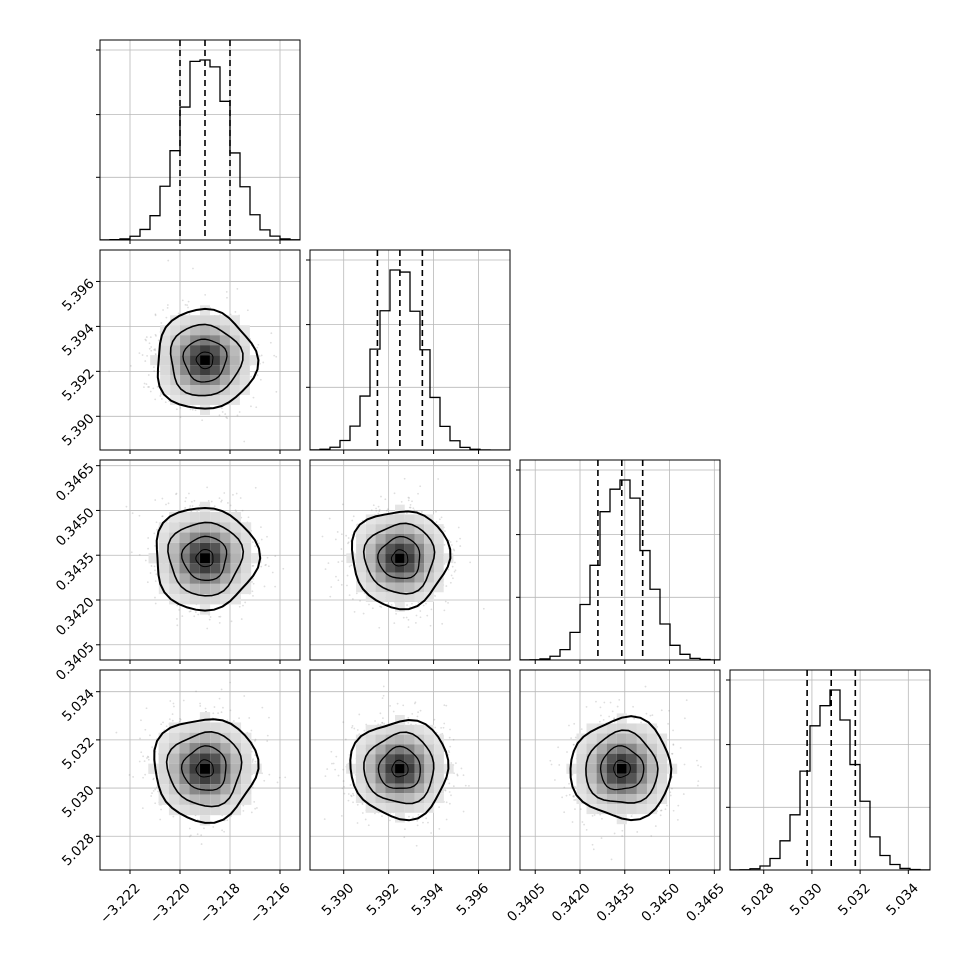 The image size is (970, 970). Describe the element at coordinates (78, 801) in the screenshot. I see `y-tick-label: 5.030` at that location.